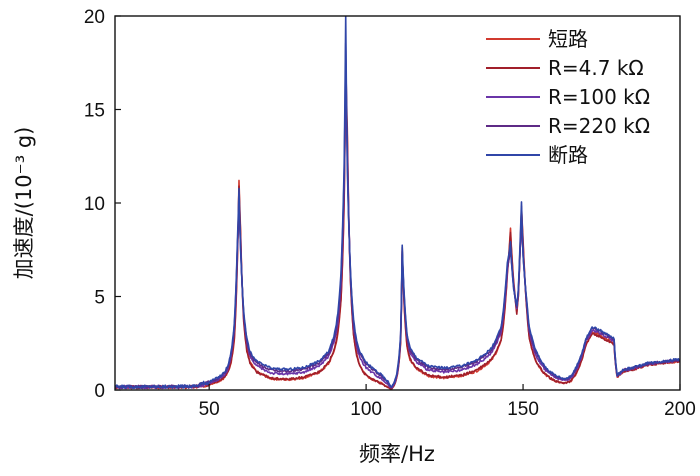  Describe the element at coordinates (24, 203) in the screenshot. I see `y-axis-title: 加速度/(10⁻³ g)` at that location.